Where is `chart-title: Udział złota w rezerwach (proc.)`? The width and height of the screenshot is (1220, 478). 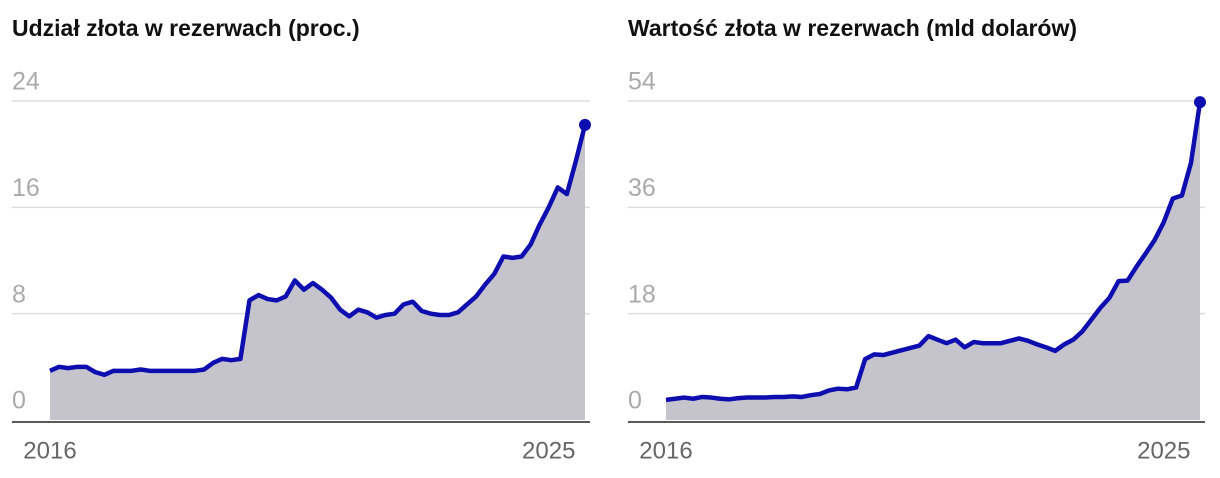
chart-title: Udział złota w rezerwach (proc.) is located at coordinates (186, 28).